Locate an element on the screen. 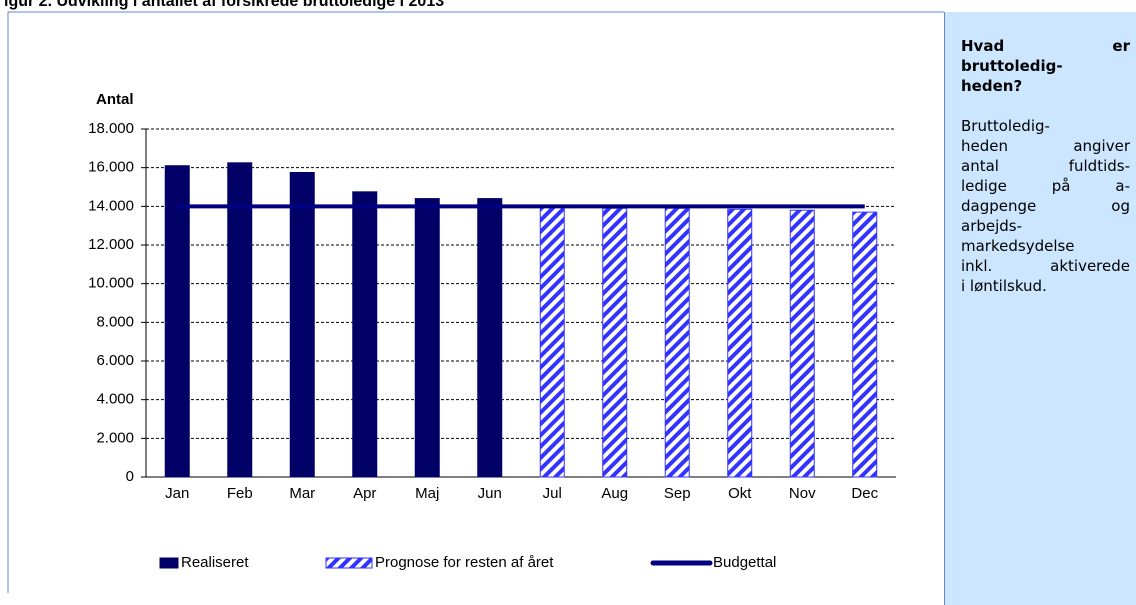  legend-label: Budgettal is located at coordinates (744, 562).